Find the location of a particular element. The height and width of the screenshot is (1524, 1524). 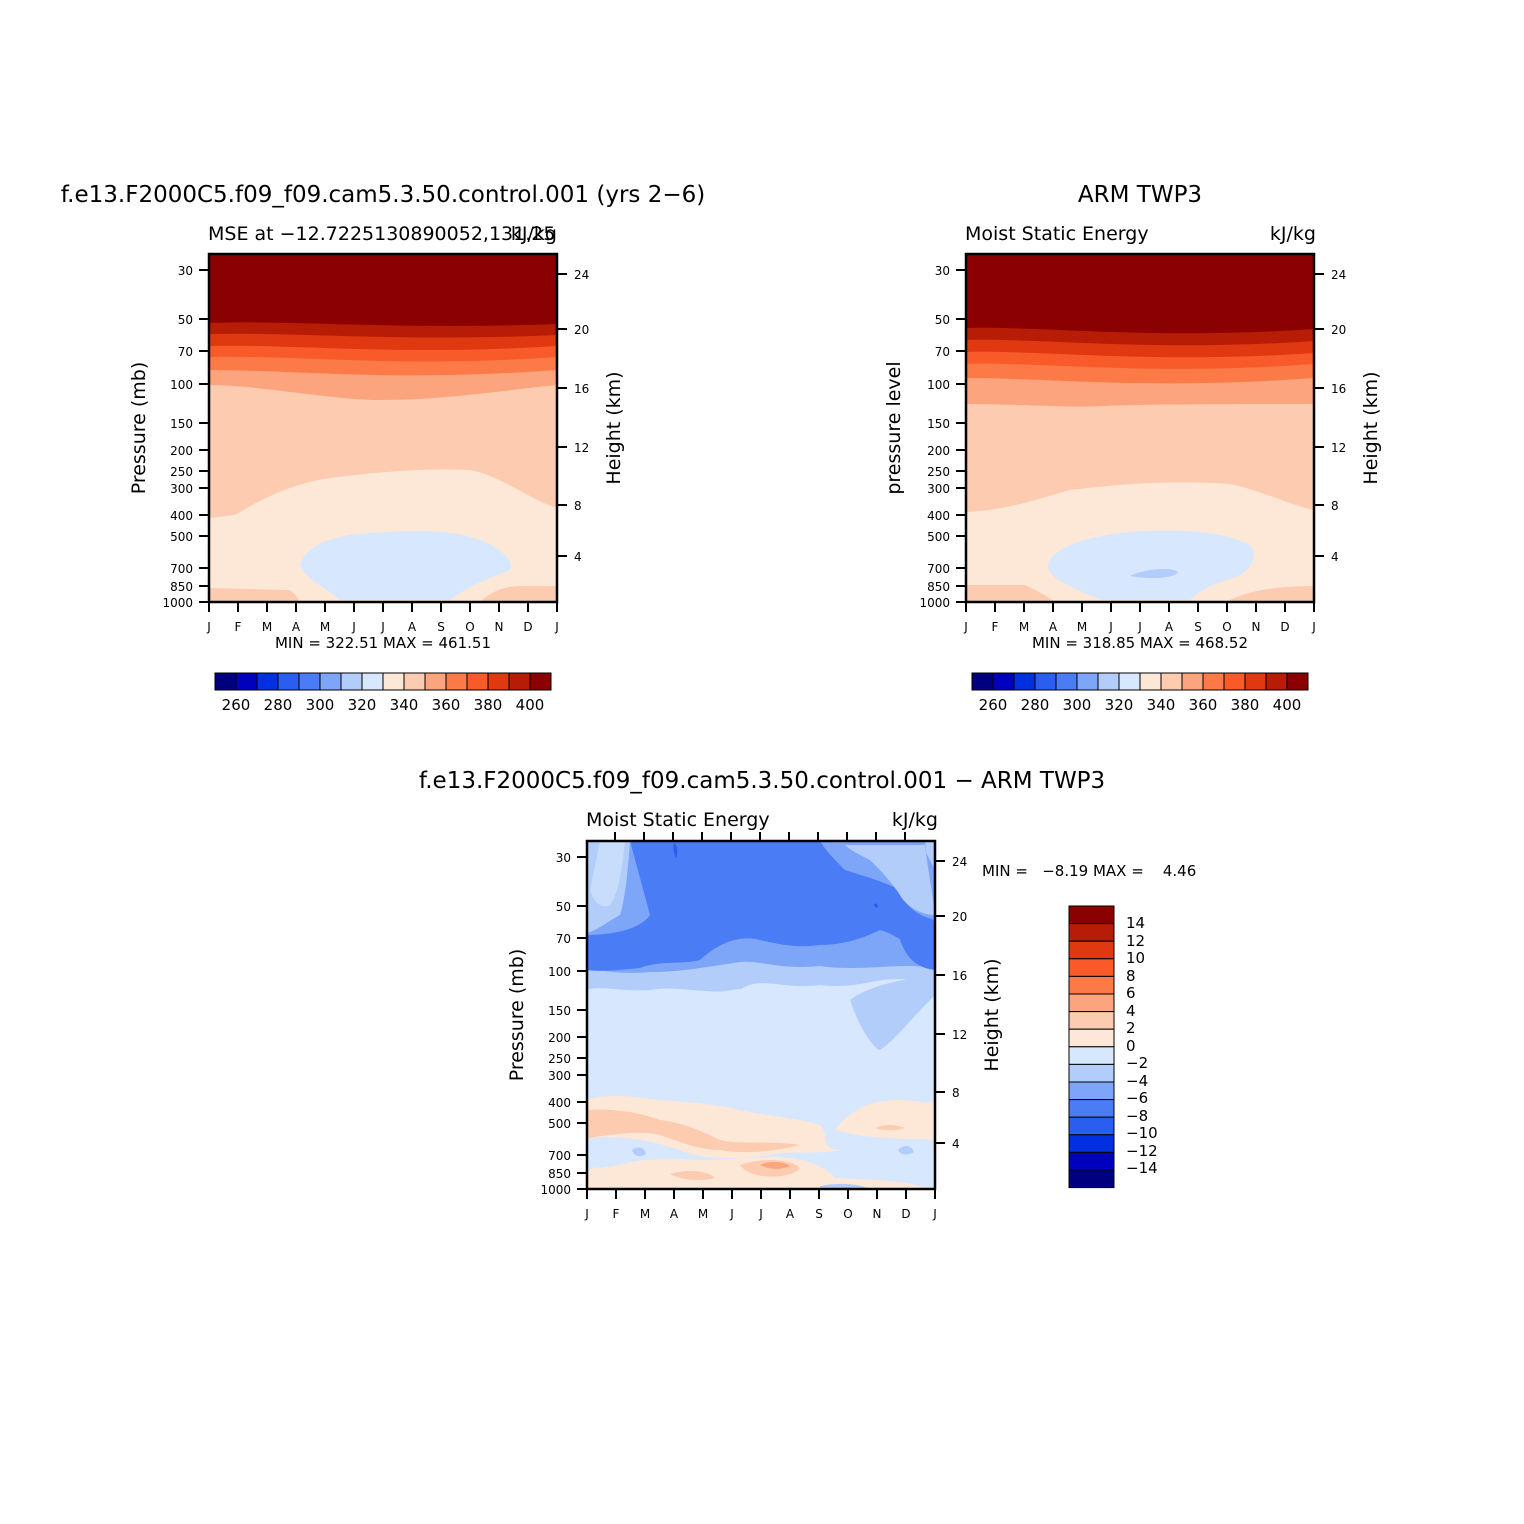

diff-cb-label-12: −10 is located at coordinates (1142, 1133).